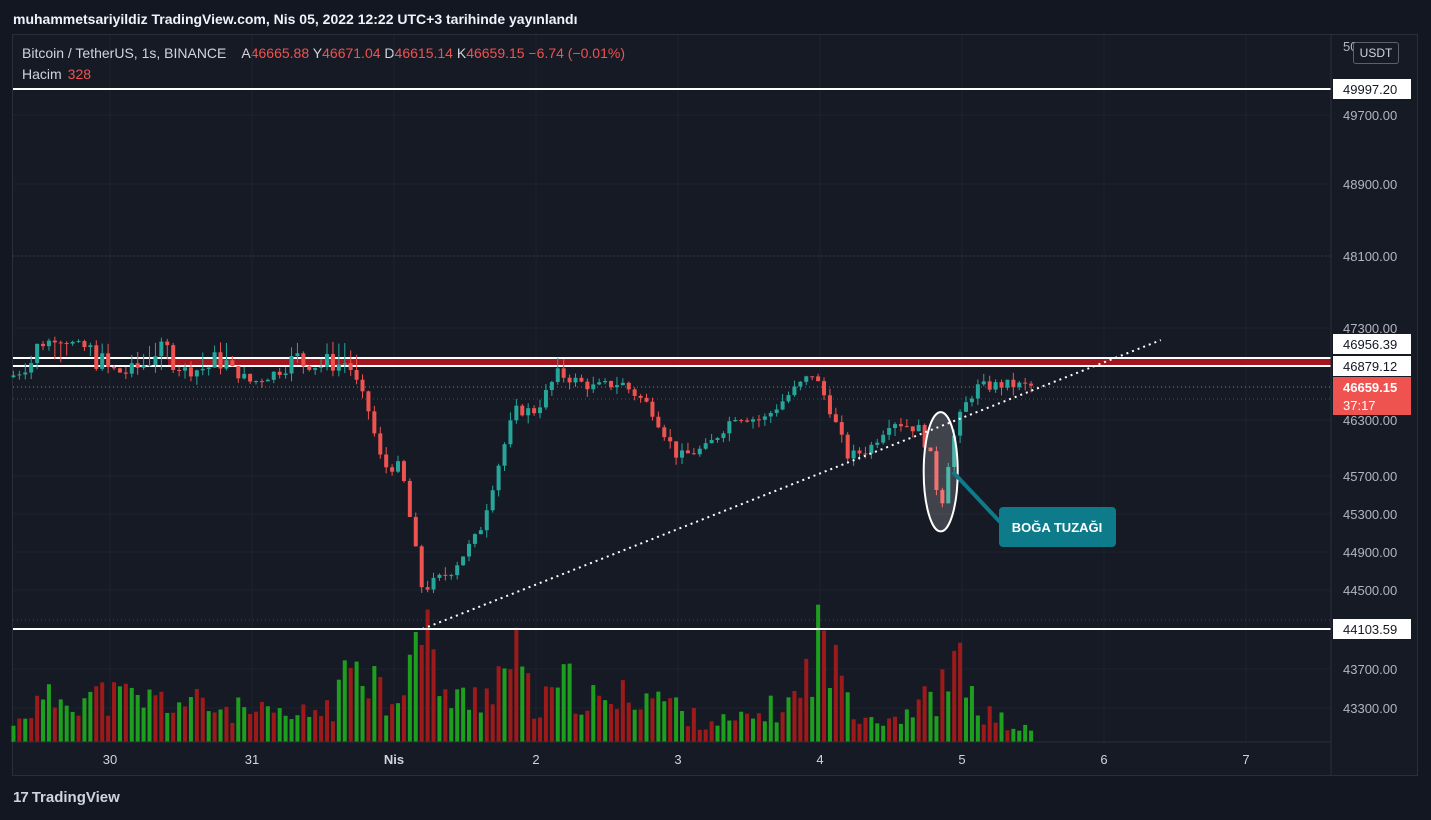 The image size is (1431, 820). What do you see at coordinates (124, 53) in the screenshot?
I see `symbol-name: Bitcoin / TetherUS, 1s, BINANCE` at bounding box center [124, 53].